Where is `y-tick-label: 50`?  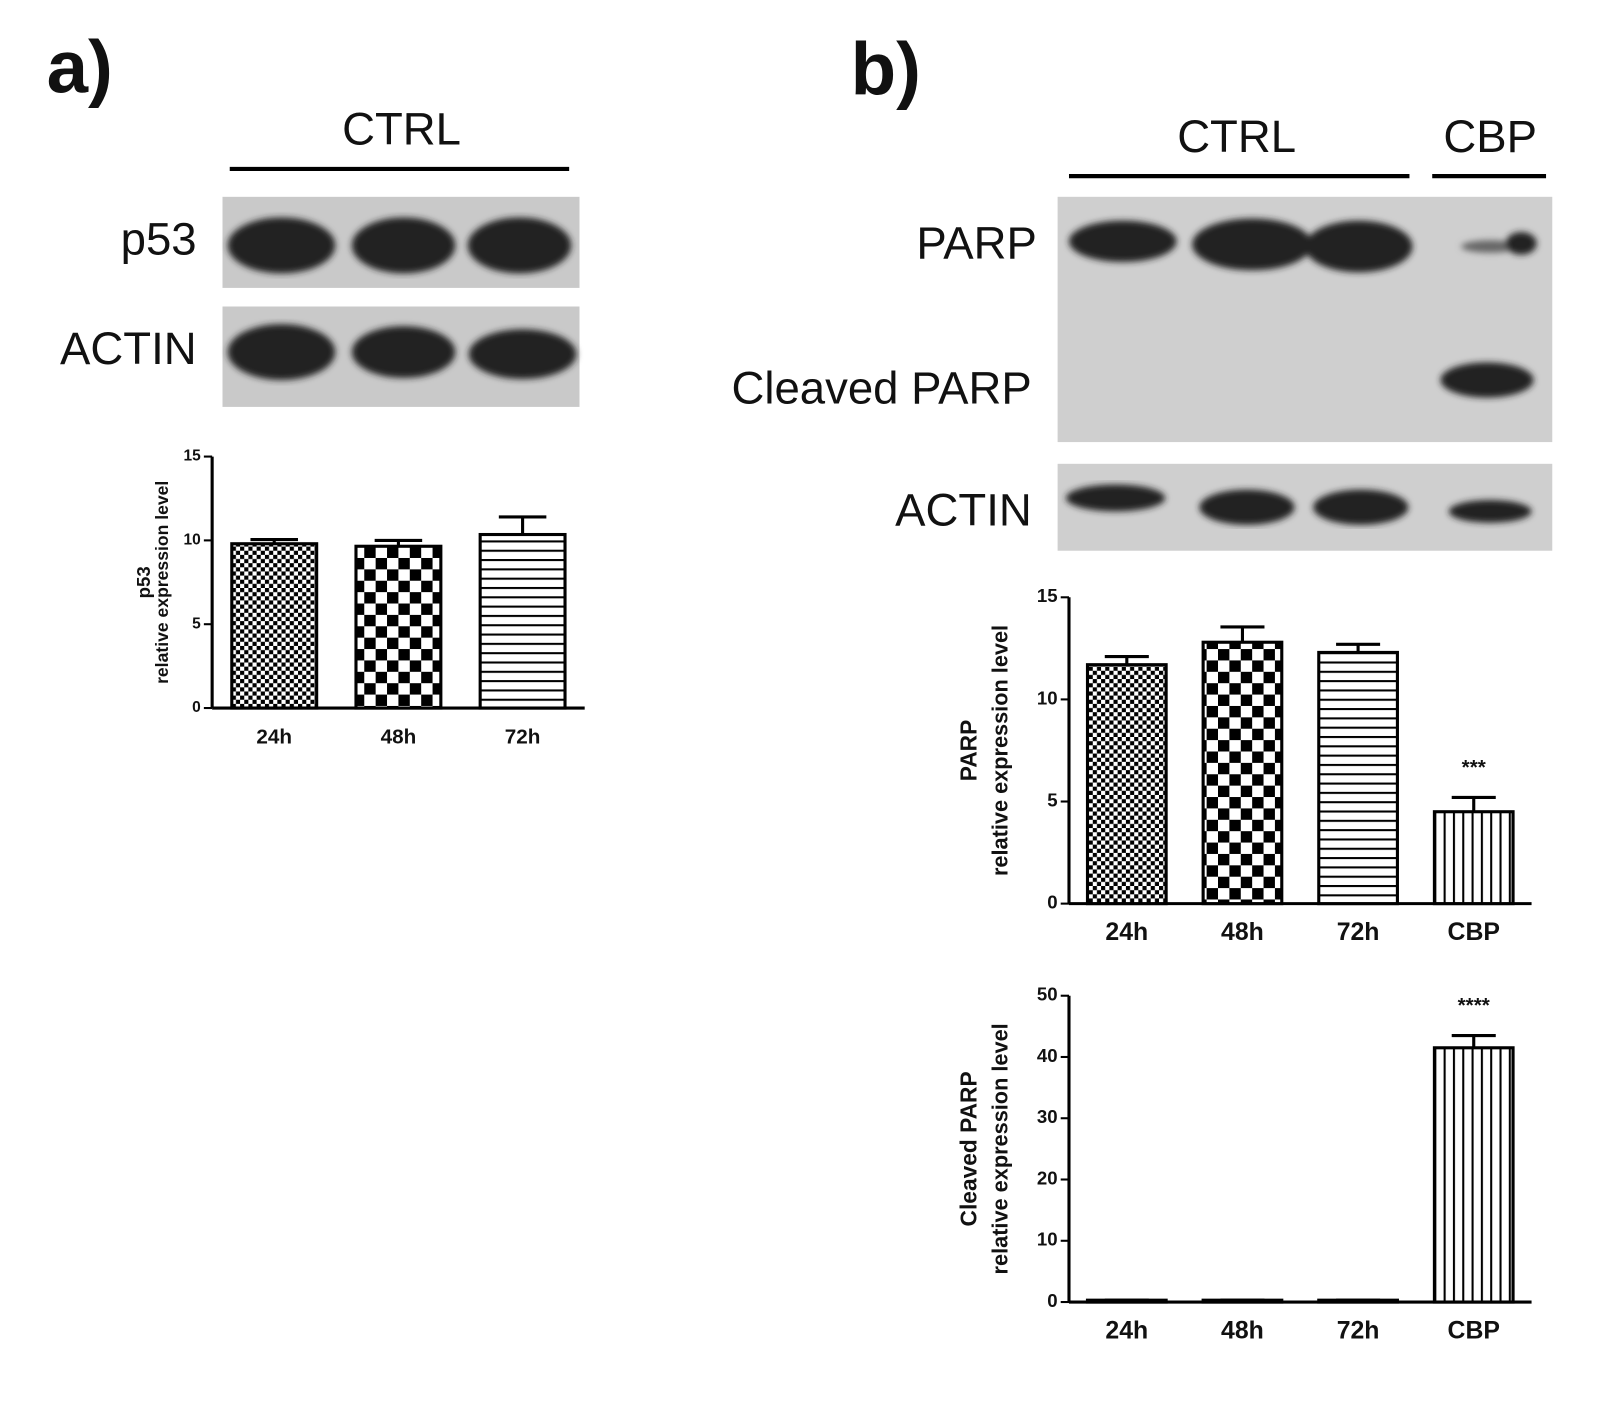
y-tick-label: 50 is located at coordinates (1047, 994).